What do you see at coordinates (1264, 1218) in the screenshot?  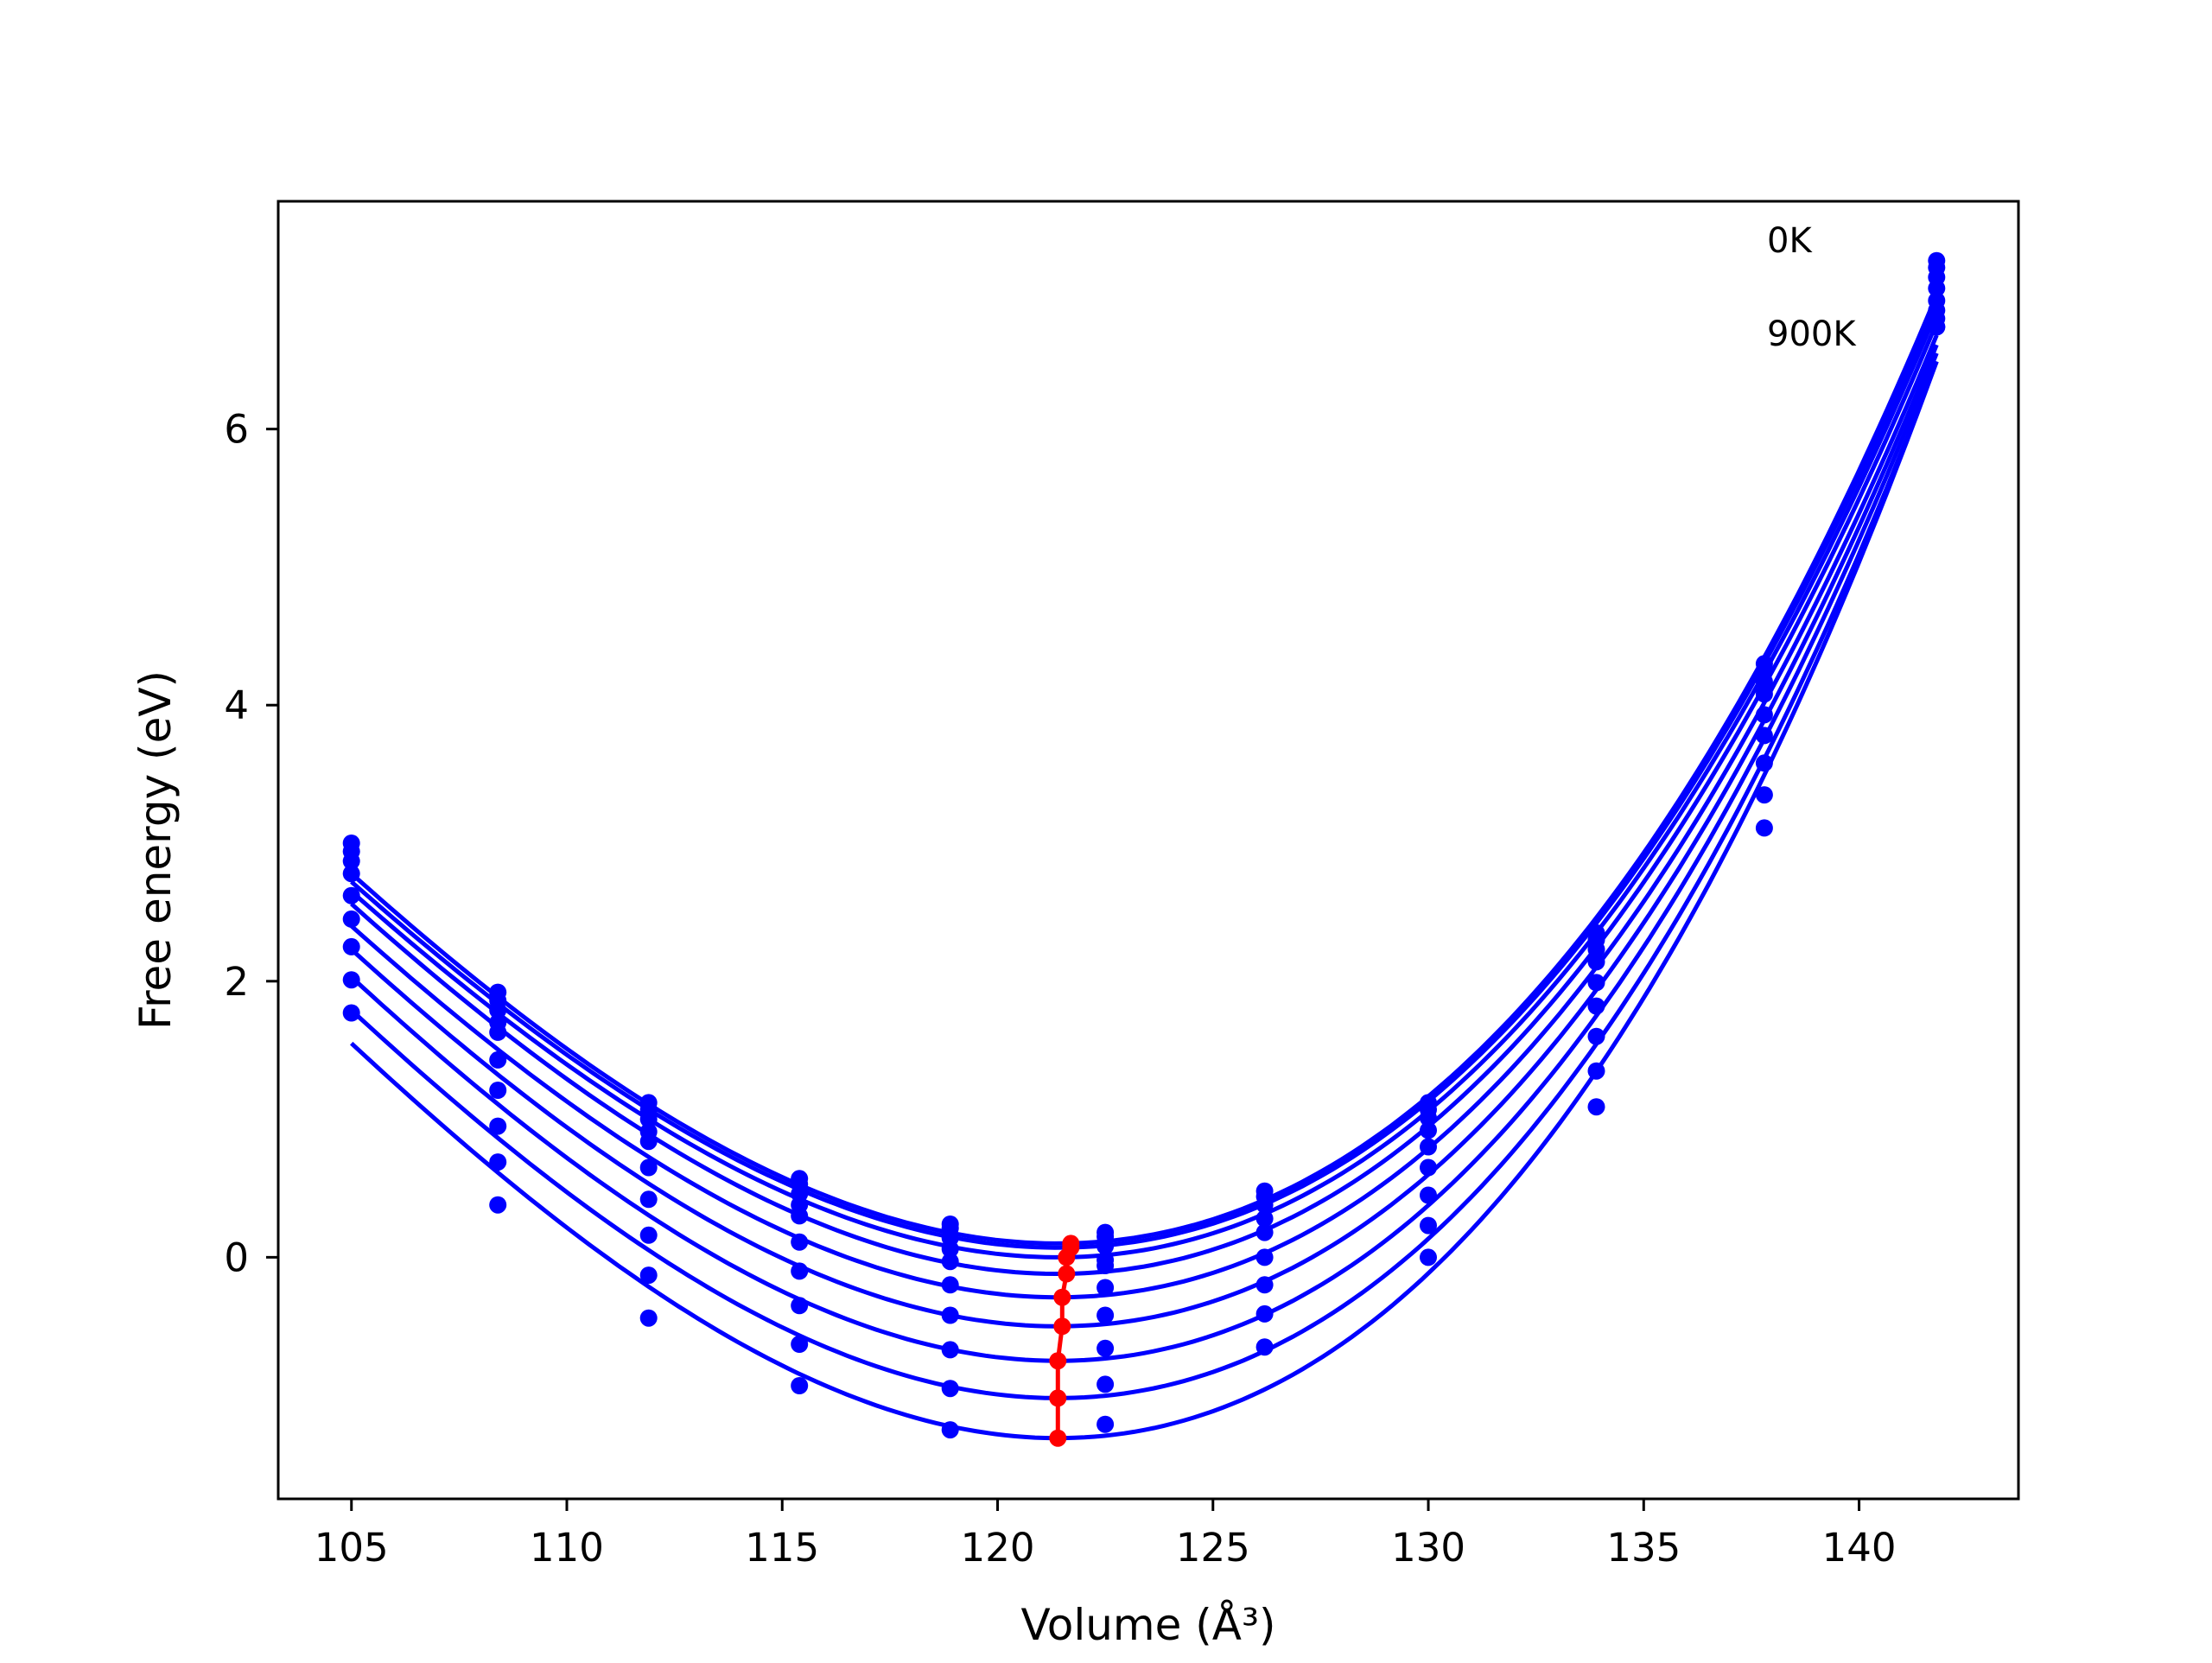 I see `data-point-s3-v6` at bounding box center [1264, 1218].